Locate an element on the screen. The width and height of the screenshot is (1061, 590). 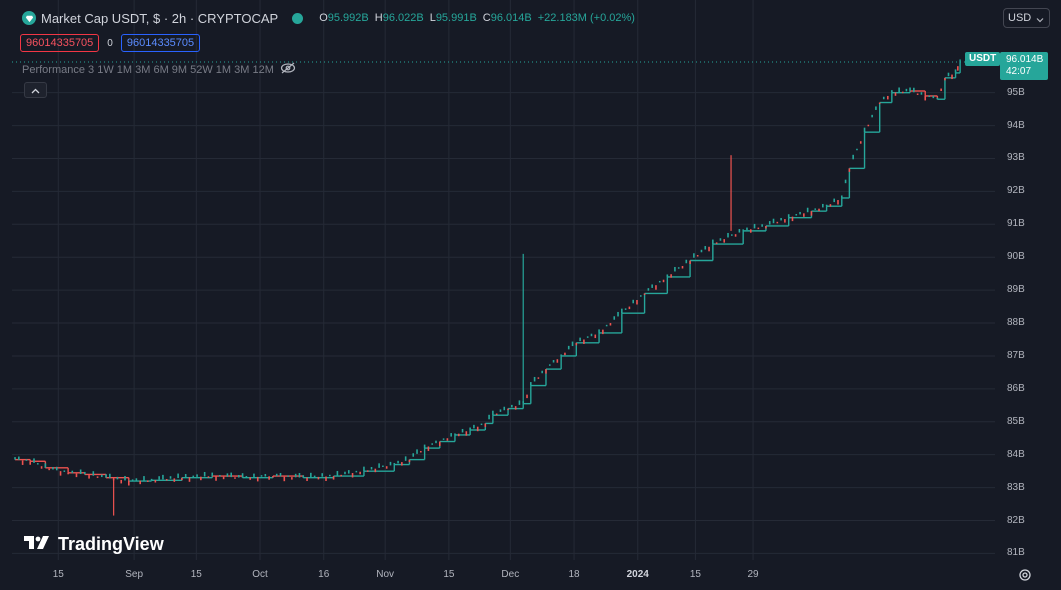
y-tick-label: 86B is located at coordinates (1016, 388).